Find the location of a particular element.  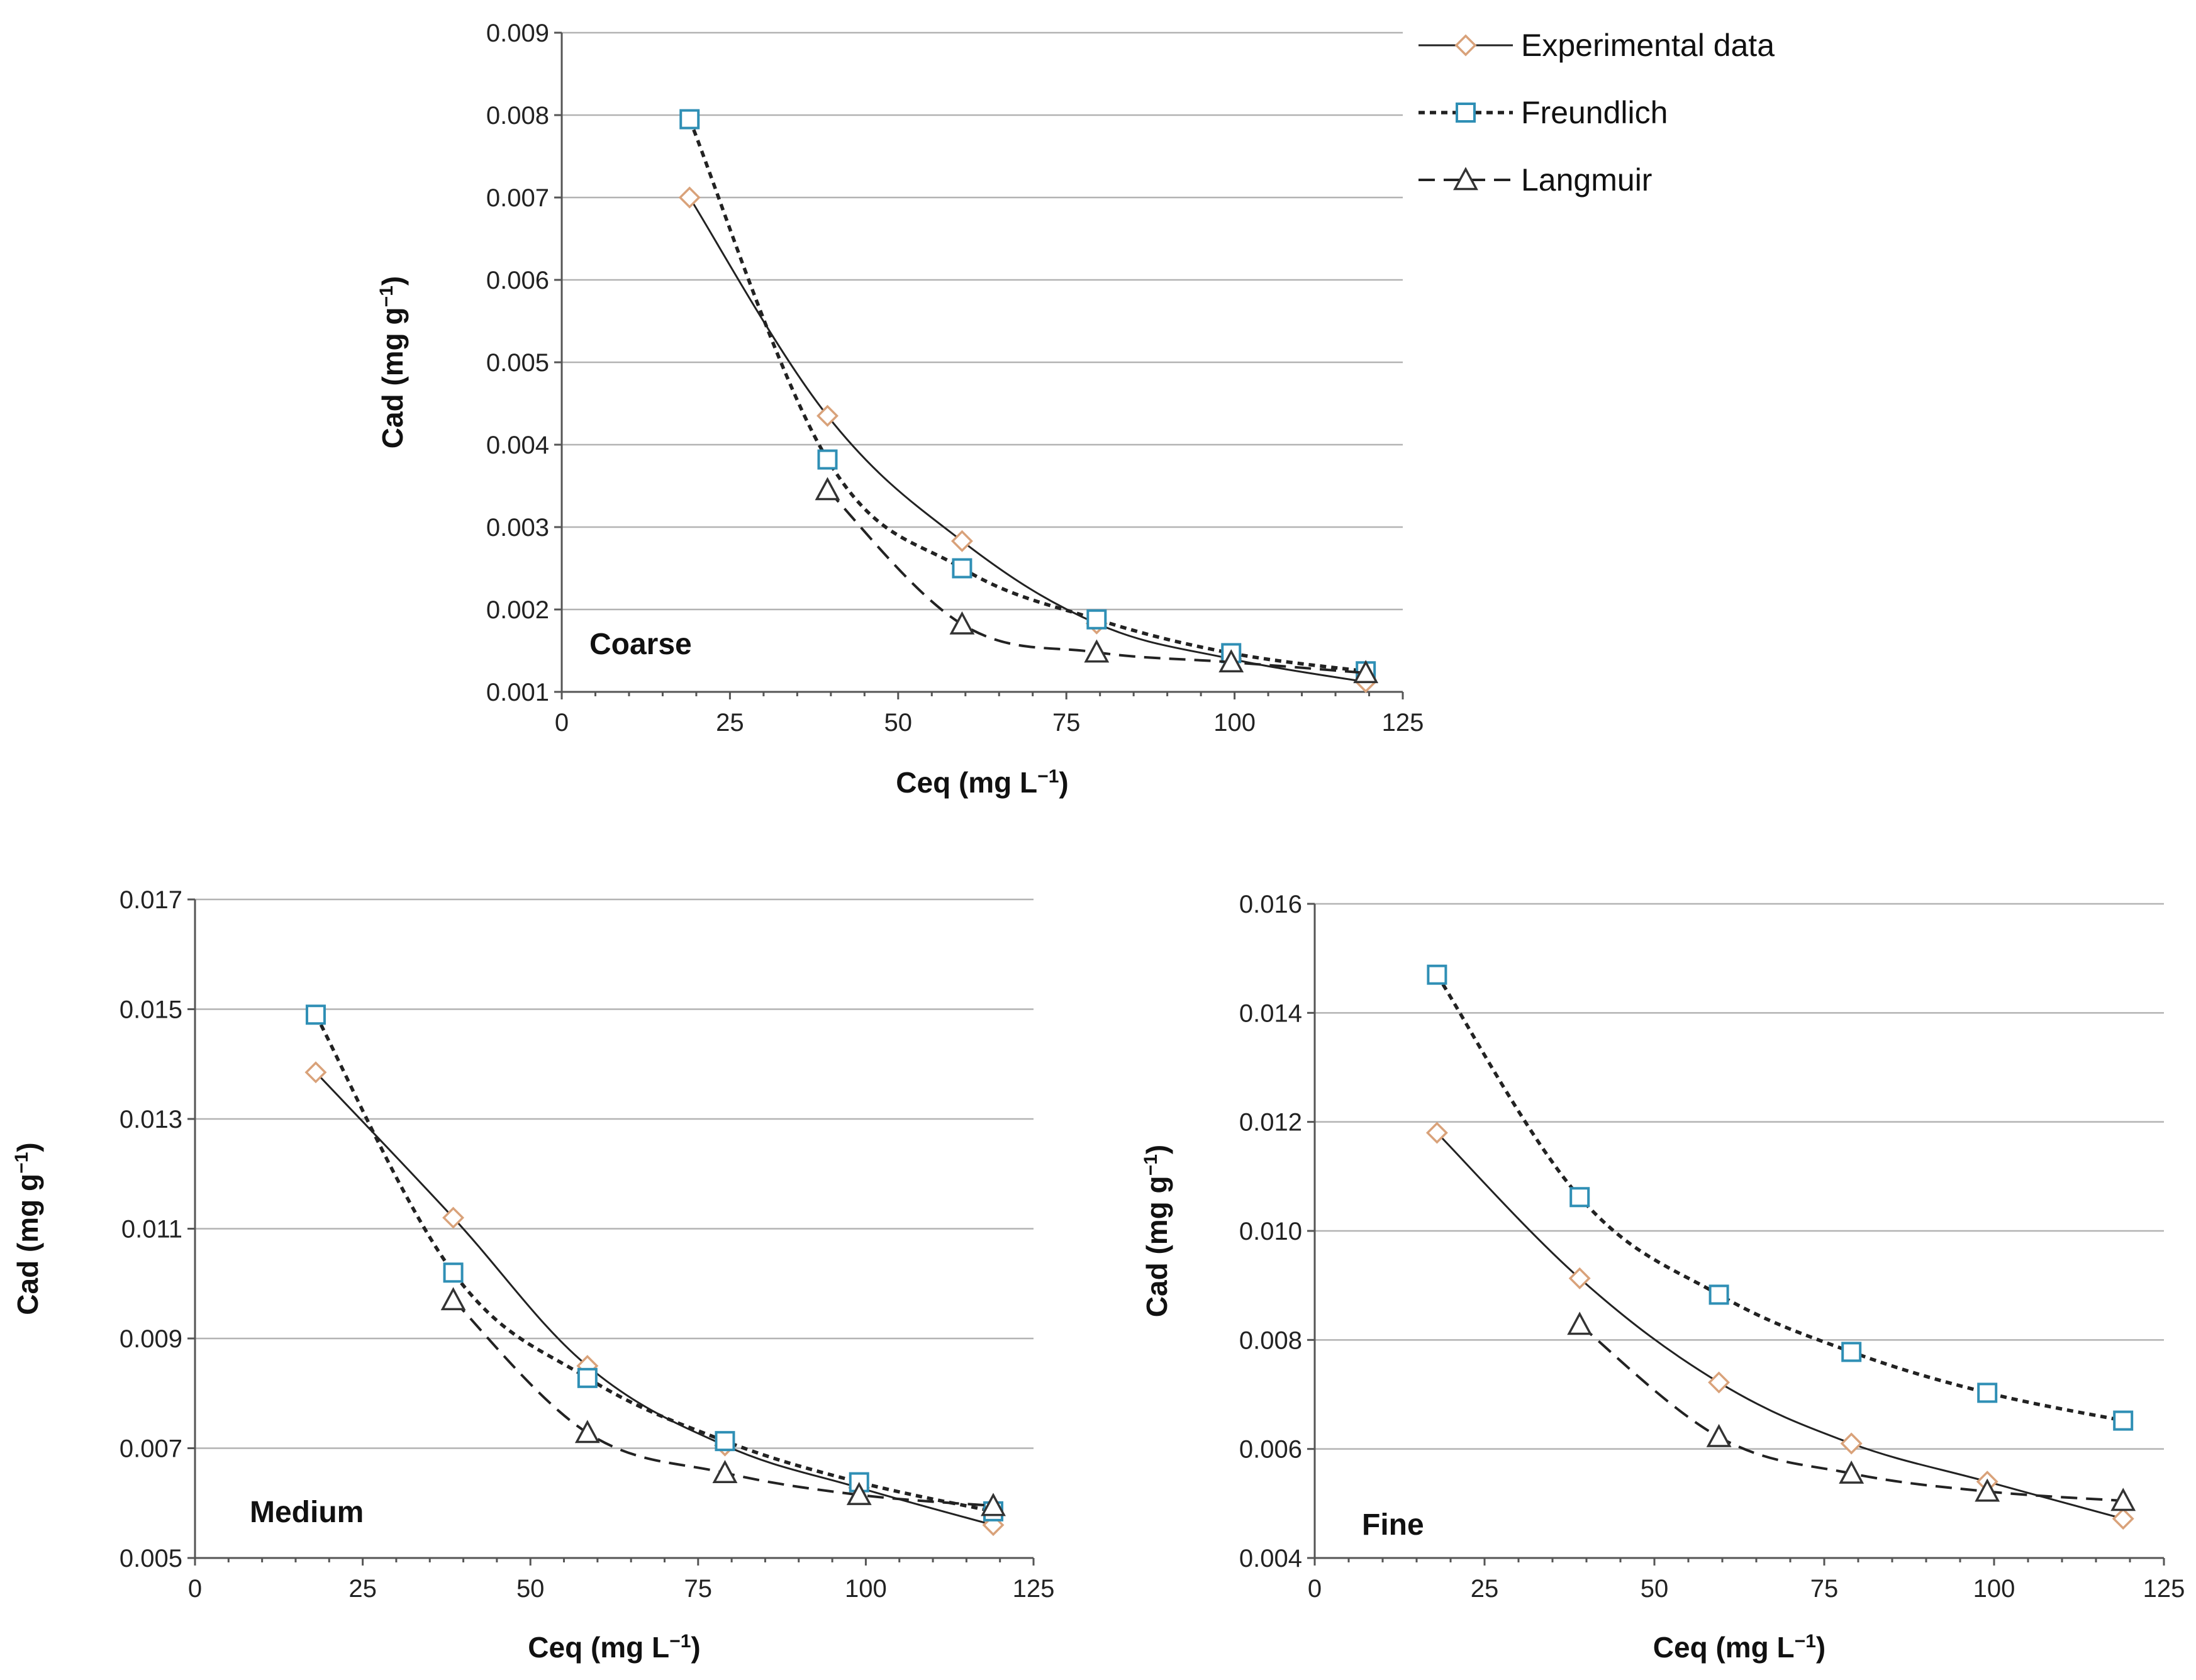

legend: Experimental data Freundlich Langmuir is located at coordinates (1596, 112).